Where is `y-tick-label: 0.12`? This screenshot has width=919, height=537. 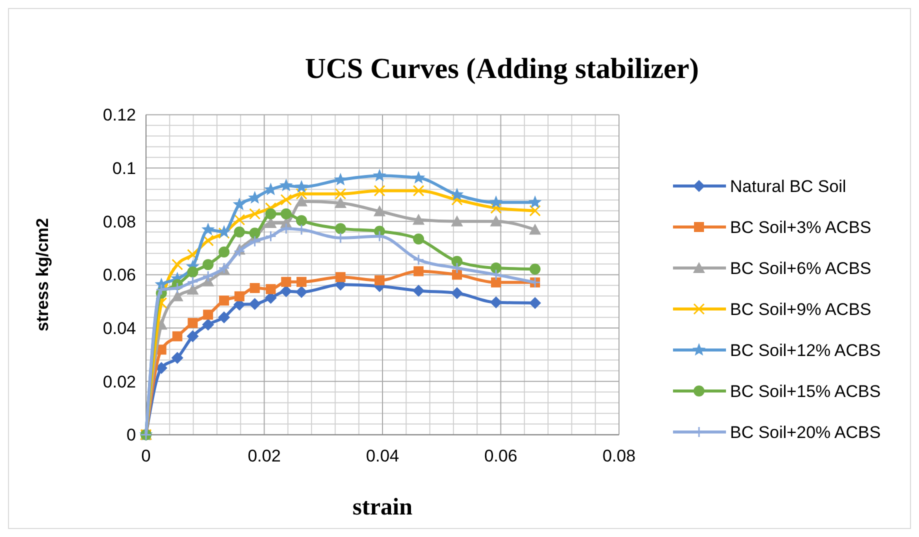 y-tick-label: 0.12 is located at coordinates (119, 115).